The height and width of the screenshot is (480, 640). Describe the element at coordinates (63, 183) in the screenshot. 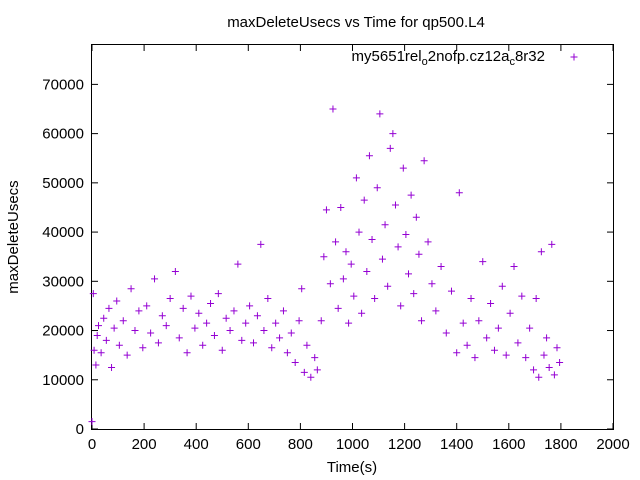

I see `y-tick-label: 50000` at that location.